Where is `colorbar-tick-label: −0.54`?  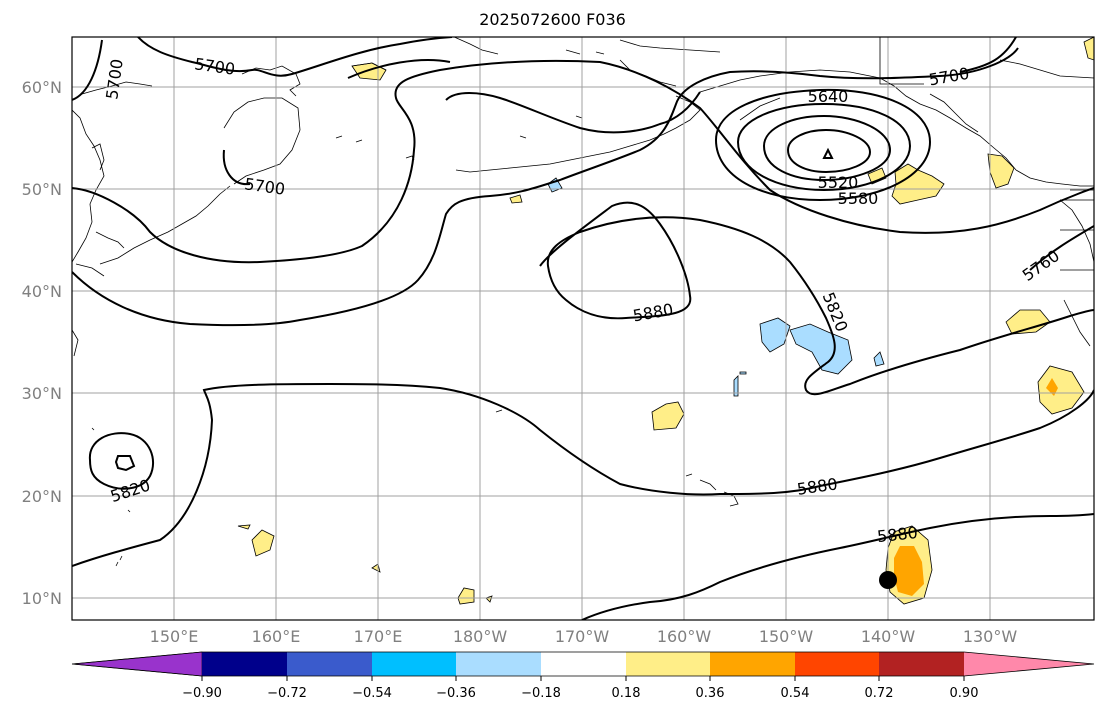
colorbar-tick-label: −0.54 is located at coordinates (372, 693).